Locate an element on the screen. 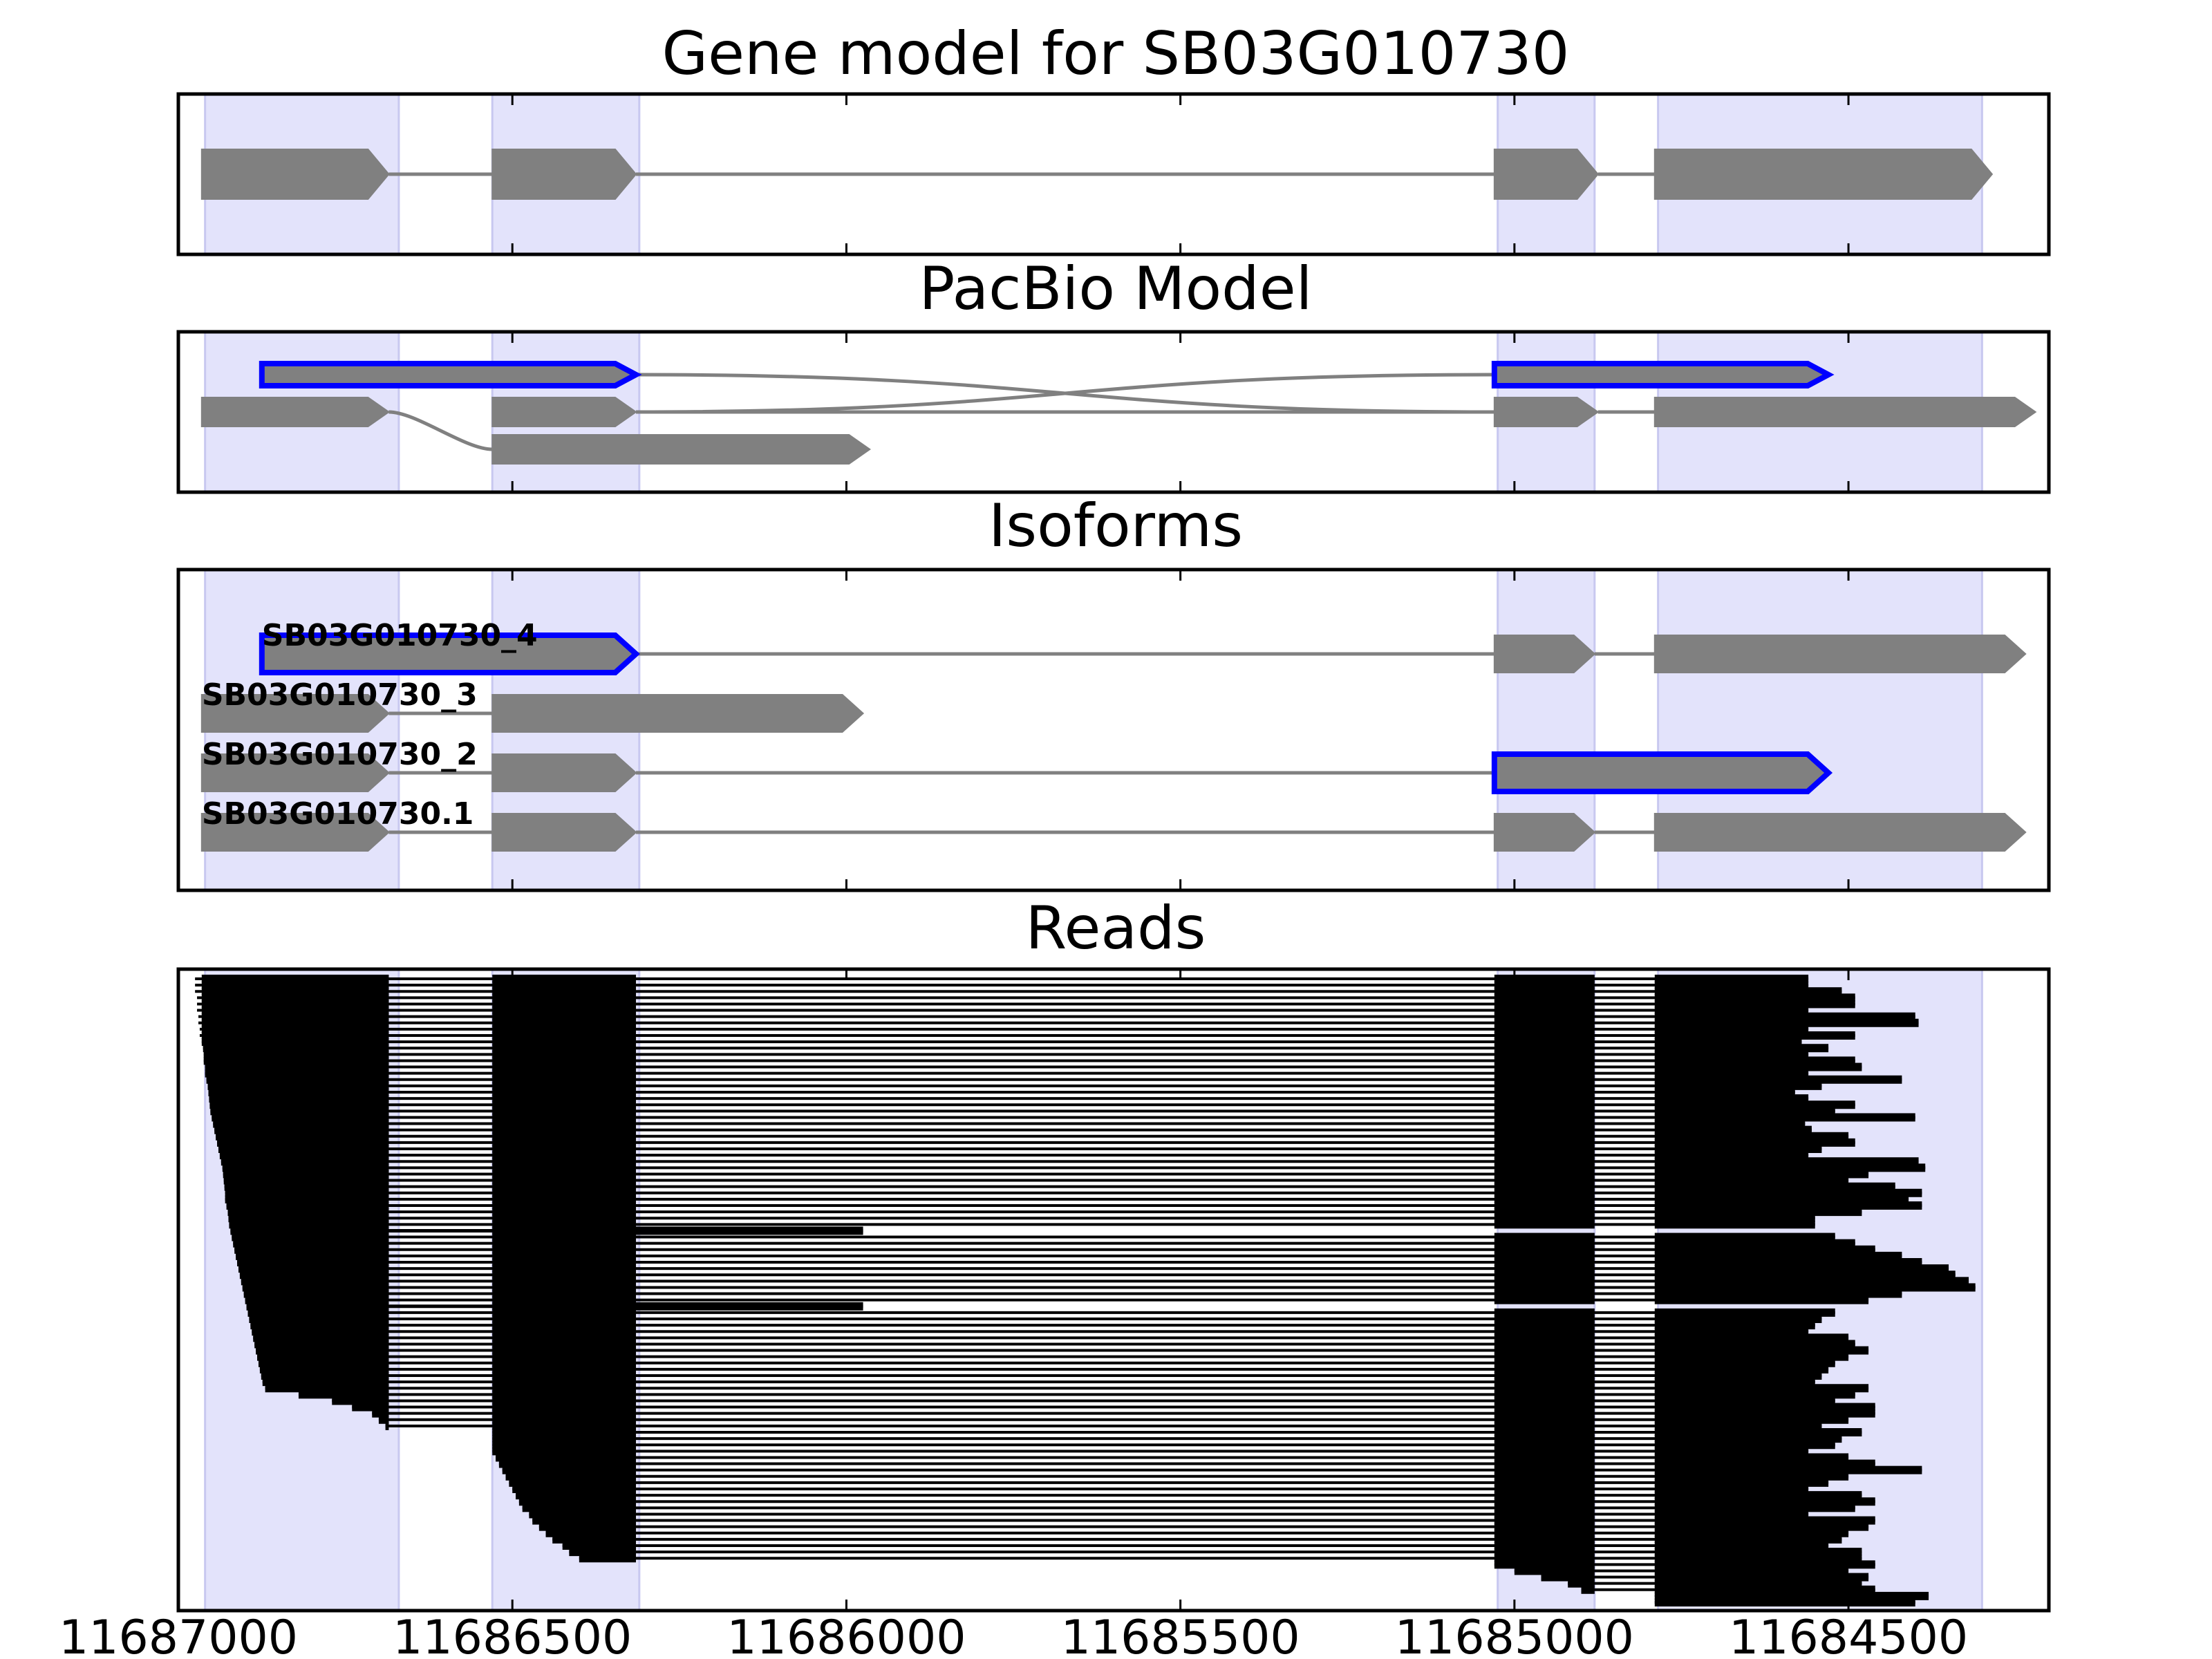  isoform-track: SB03G010730_4 is located at coordinates (1143, 646).